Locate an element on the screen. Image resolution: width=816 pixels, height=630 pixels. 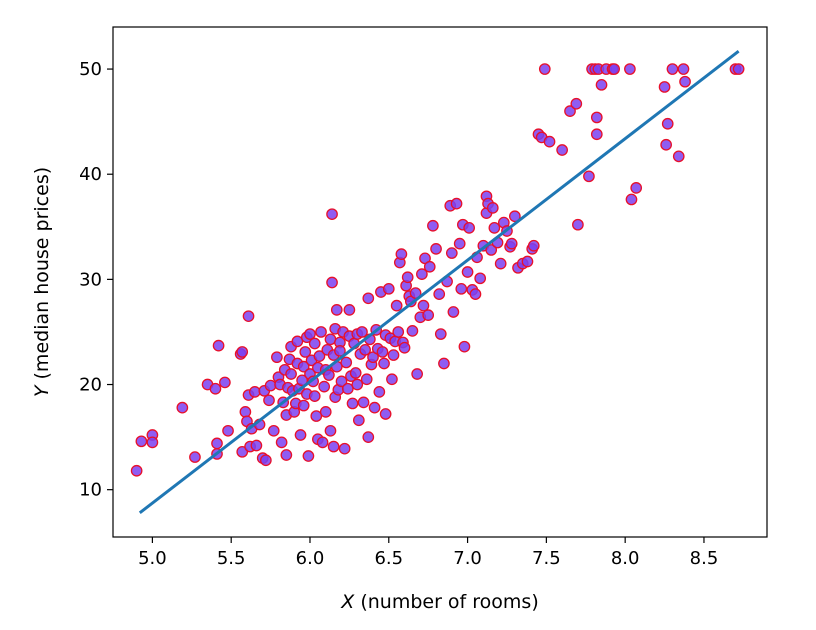
x-axis-ticks: 5.0 5.5 6.0 6.5 7.0 7.5 8.0 8.5 is located at coordinates (428, 553).